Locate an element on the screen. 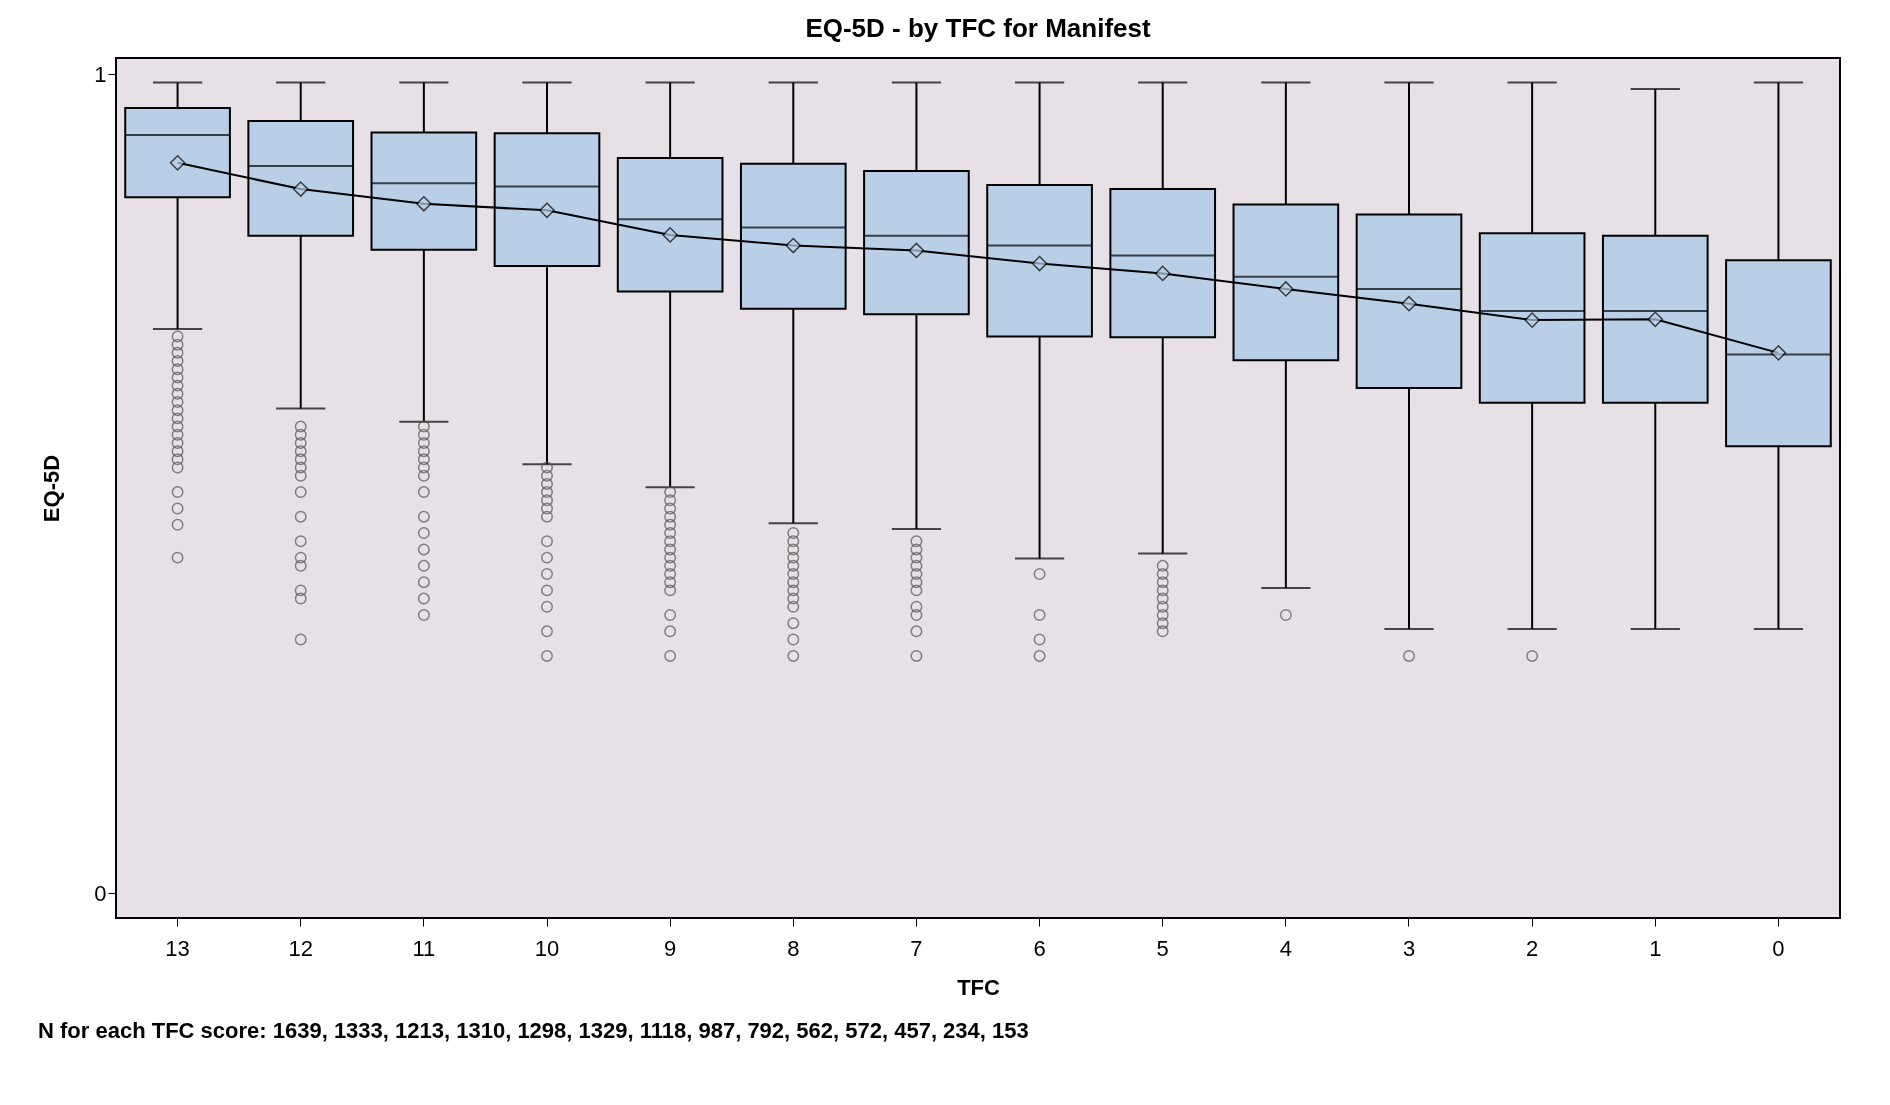  x-tick-label: 8 is located at coordinates (793, 948).